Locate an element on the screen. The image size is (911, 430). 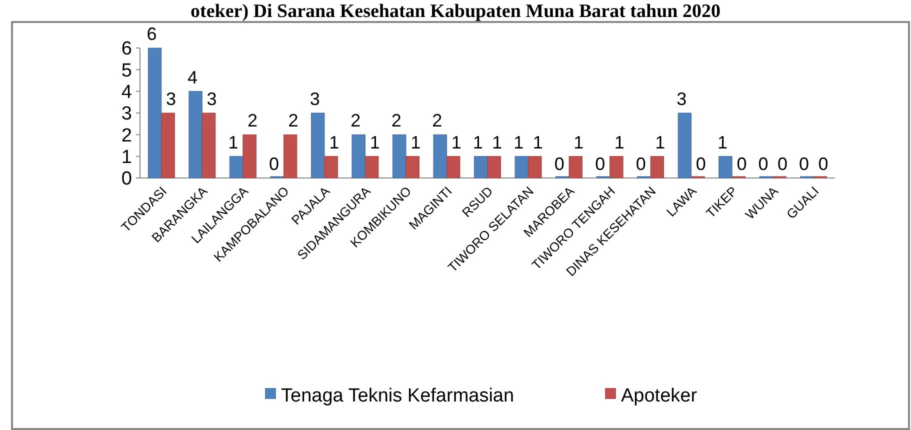
data-label: 4 is located at coordinates (193, 77).